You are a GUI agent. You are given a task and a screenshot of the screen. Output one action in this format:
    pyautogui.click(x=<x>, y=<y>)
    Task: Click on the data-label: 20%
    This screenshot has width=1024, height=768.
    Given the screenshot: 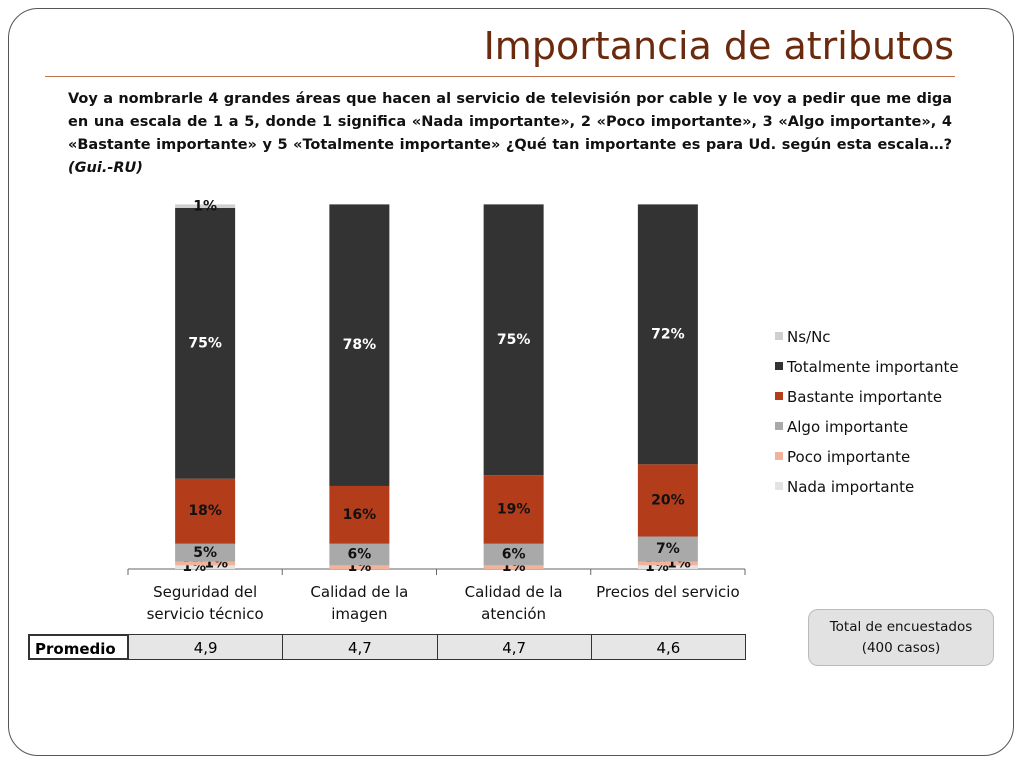 What is the action you would take?
    pyautogui.click(x=668, y=500)
    